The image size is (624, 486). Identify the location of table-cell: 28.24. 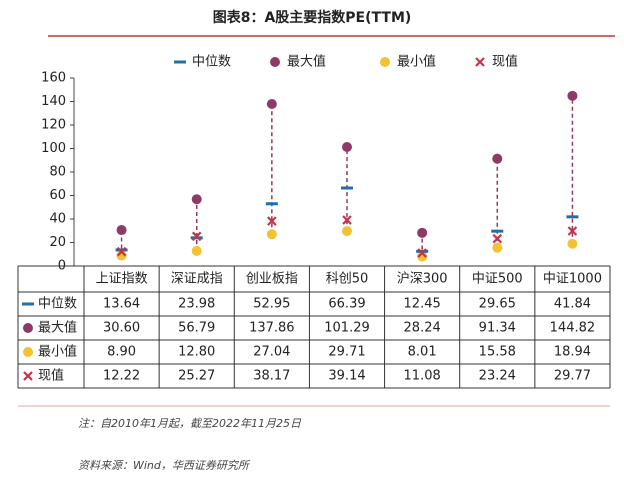
(422, 328).